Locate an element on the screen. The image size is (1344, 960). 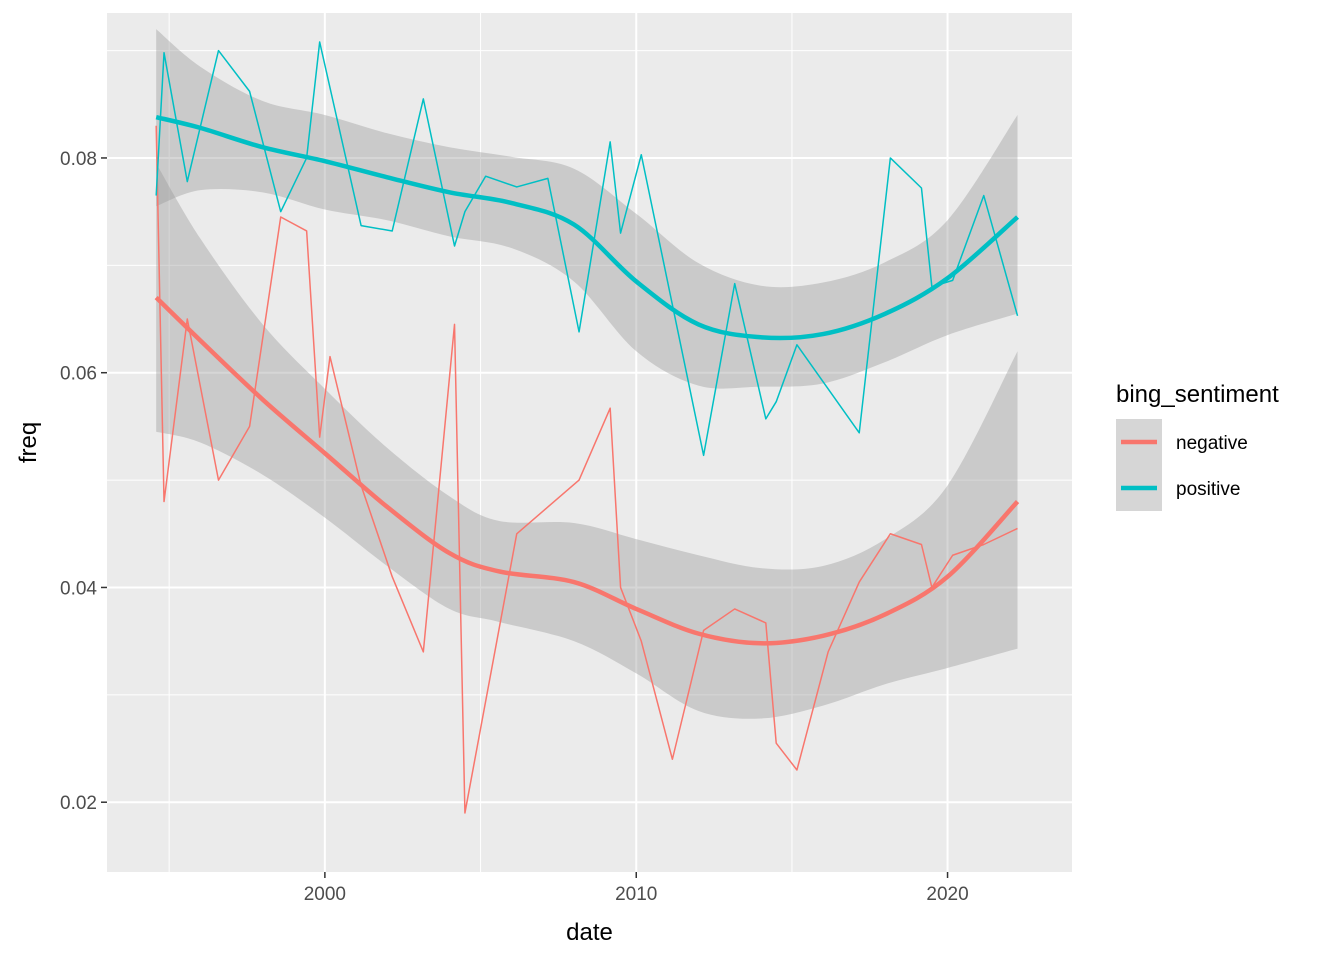
x-tick-label: 2010 is located at coordinates (636, 894).